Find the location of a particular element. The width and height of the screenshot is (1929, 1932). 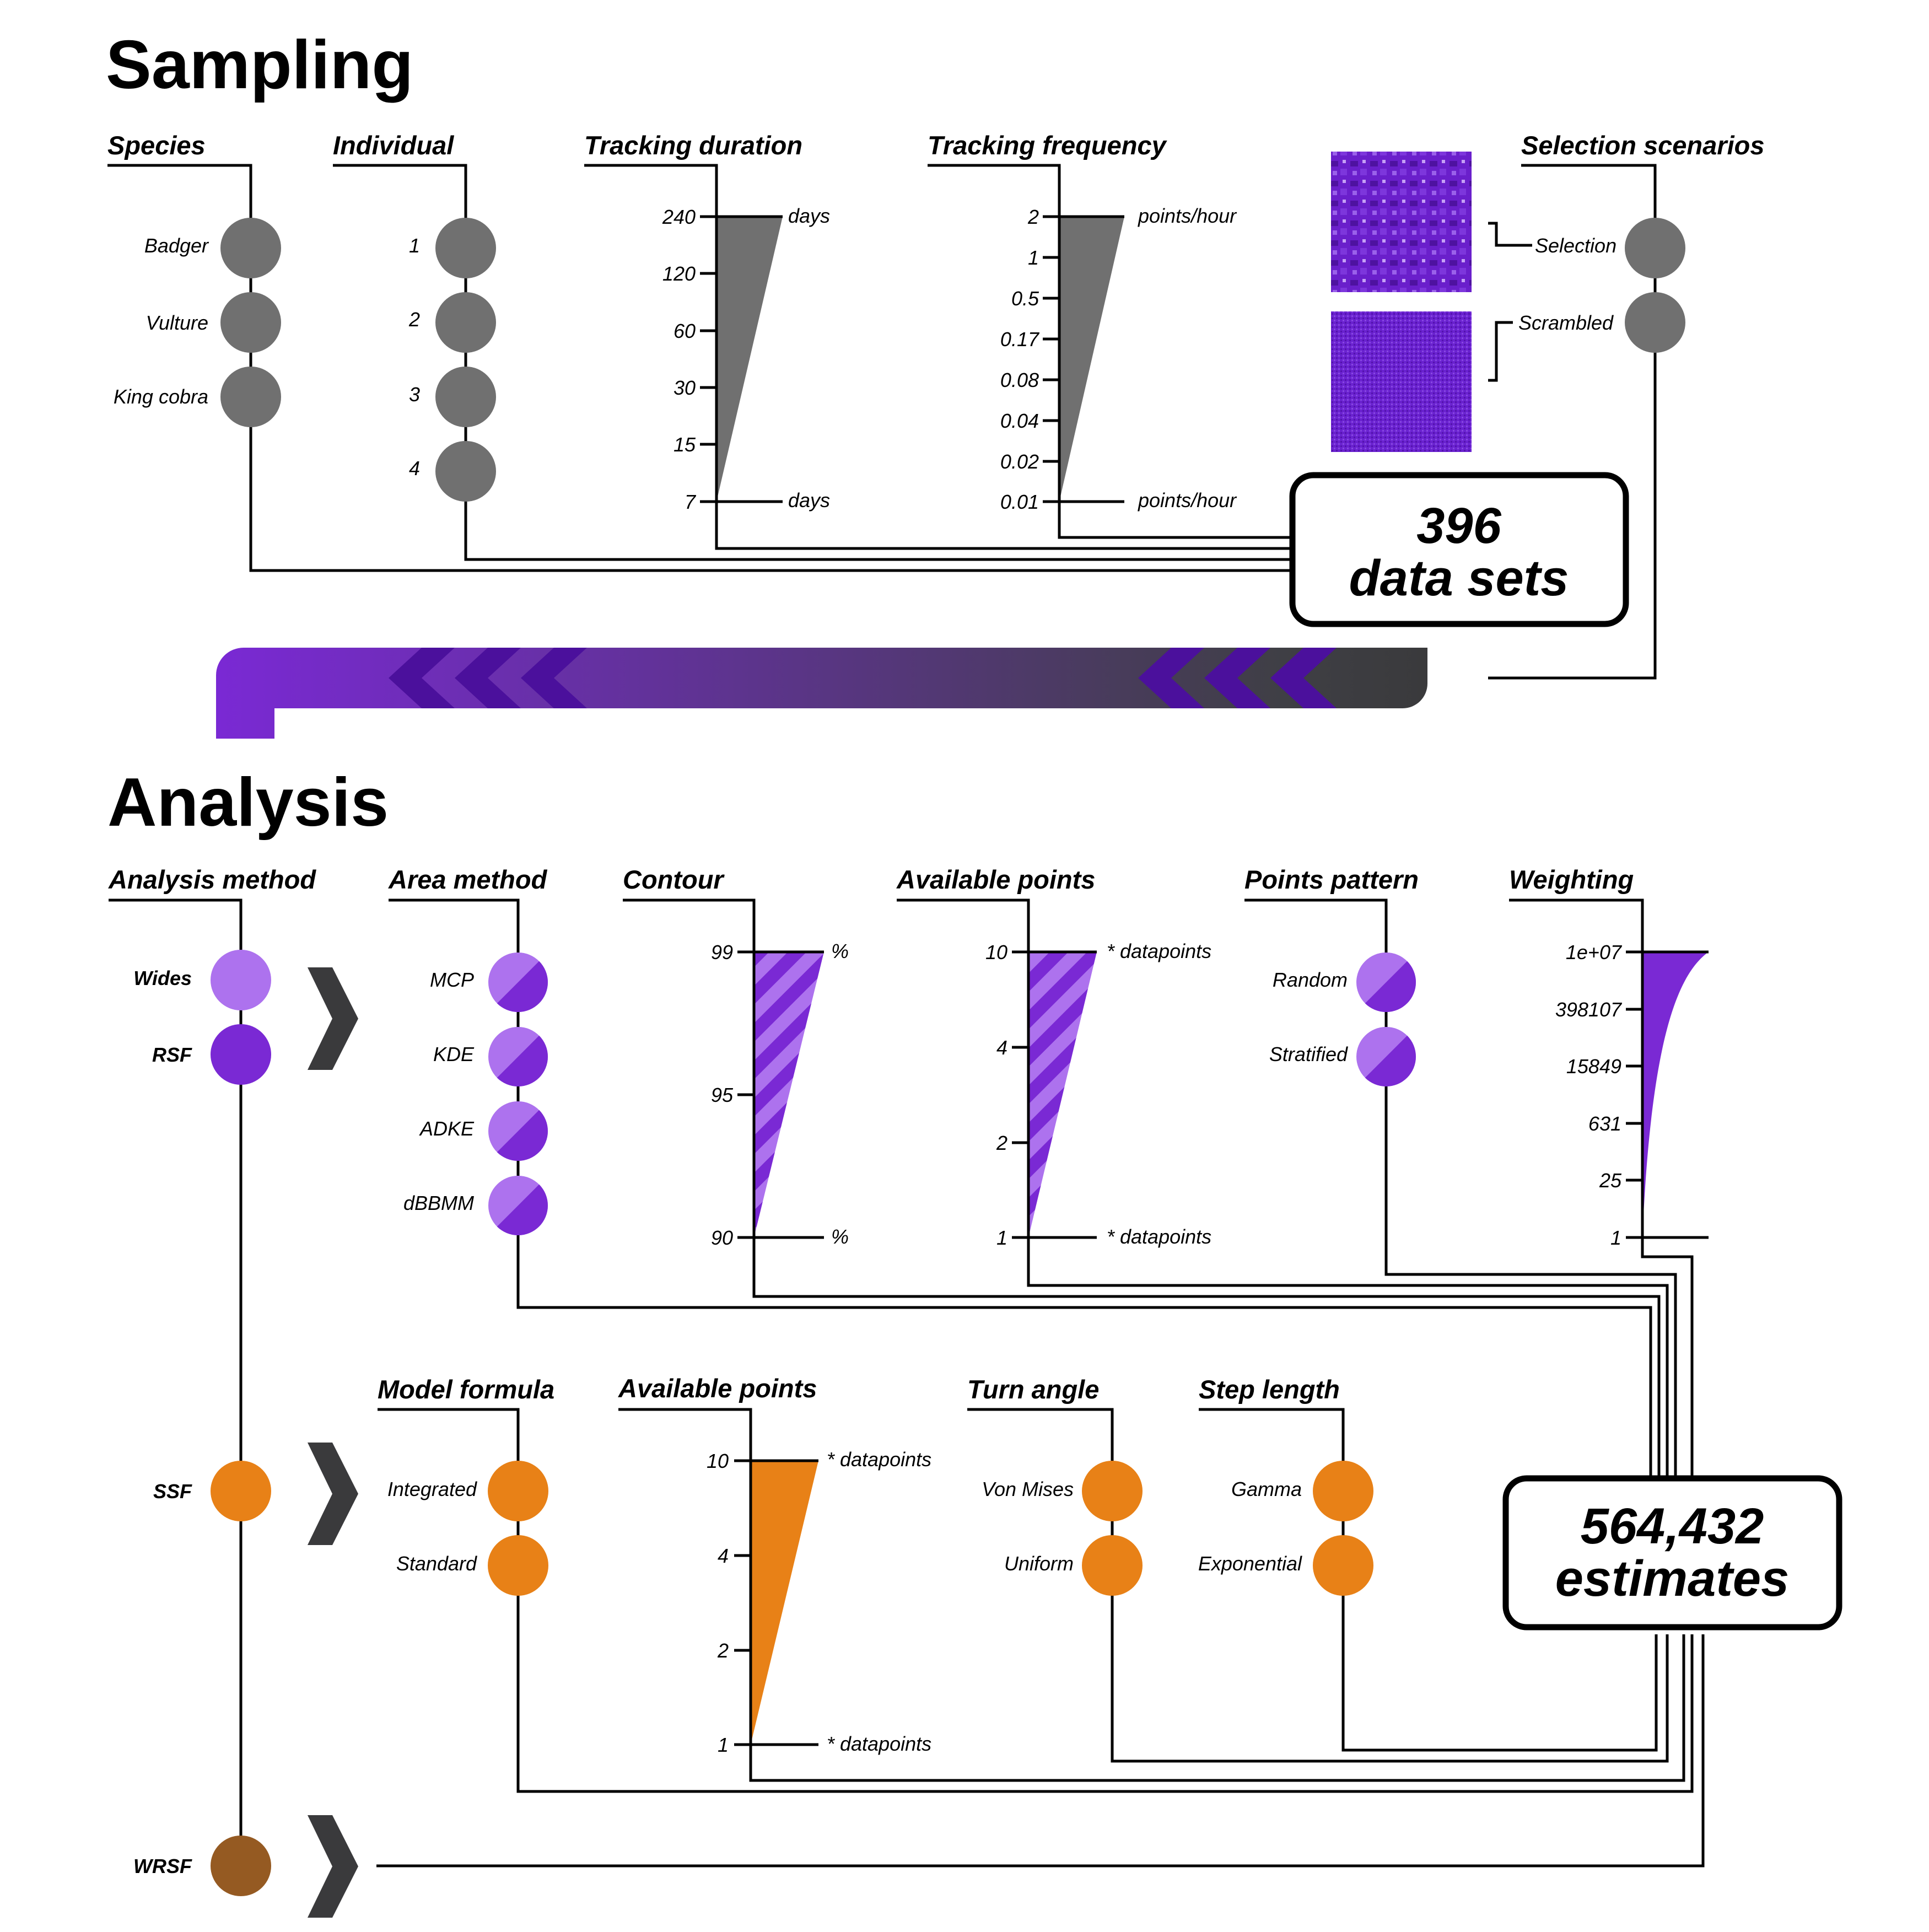

species-heading: Species is located at coordinates (156, 145).